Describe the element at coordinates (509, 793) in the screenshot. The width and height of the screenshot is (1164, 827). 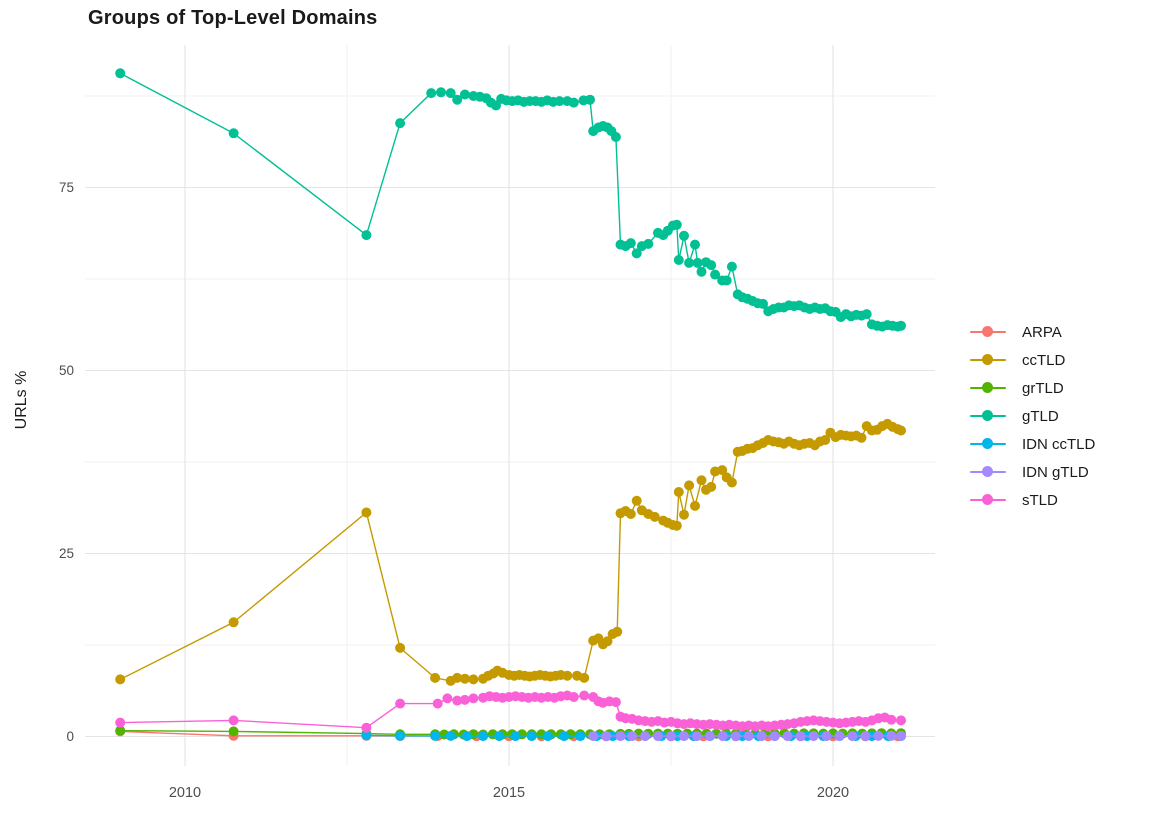
I see `x-tick-label: 2015` at that location.